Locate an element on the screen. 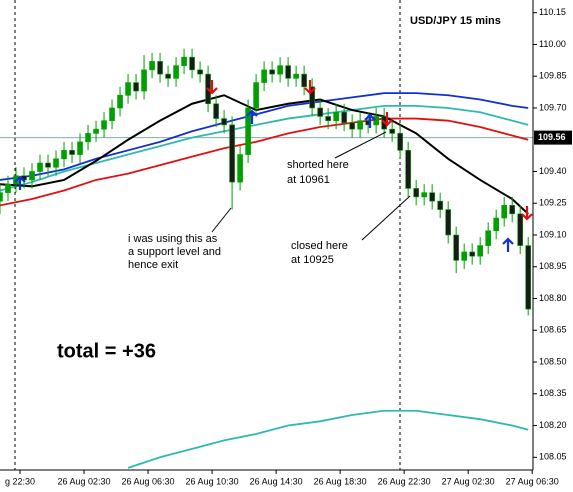 This screenshot has height=492, width=573. y-tick-label: 109.70 is located at coordinates (553, 107).